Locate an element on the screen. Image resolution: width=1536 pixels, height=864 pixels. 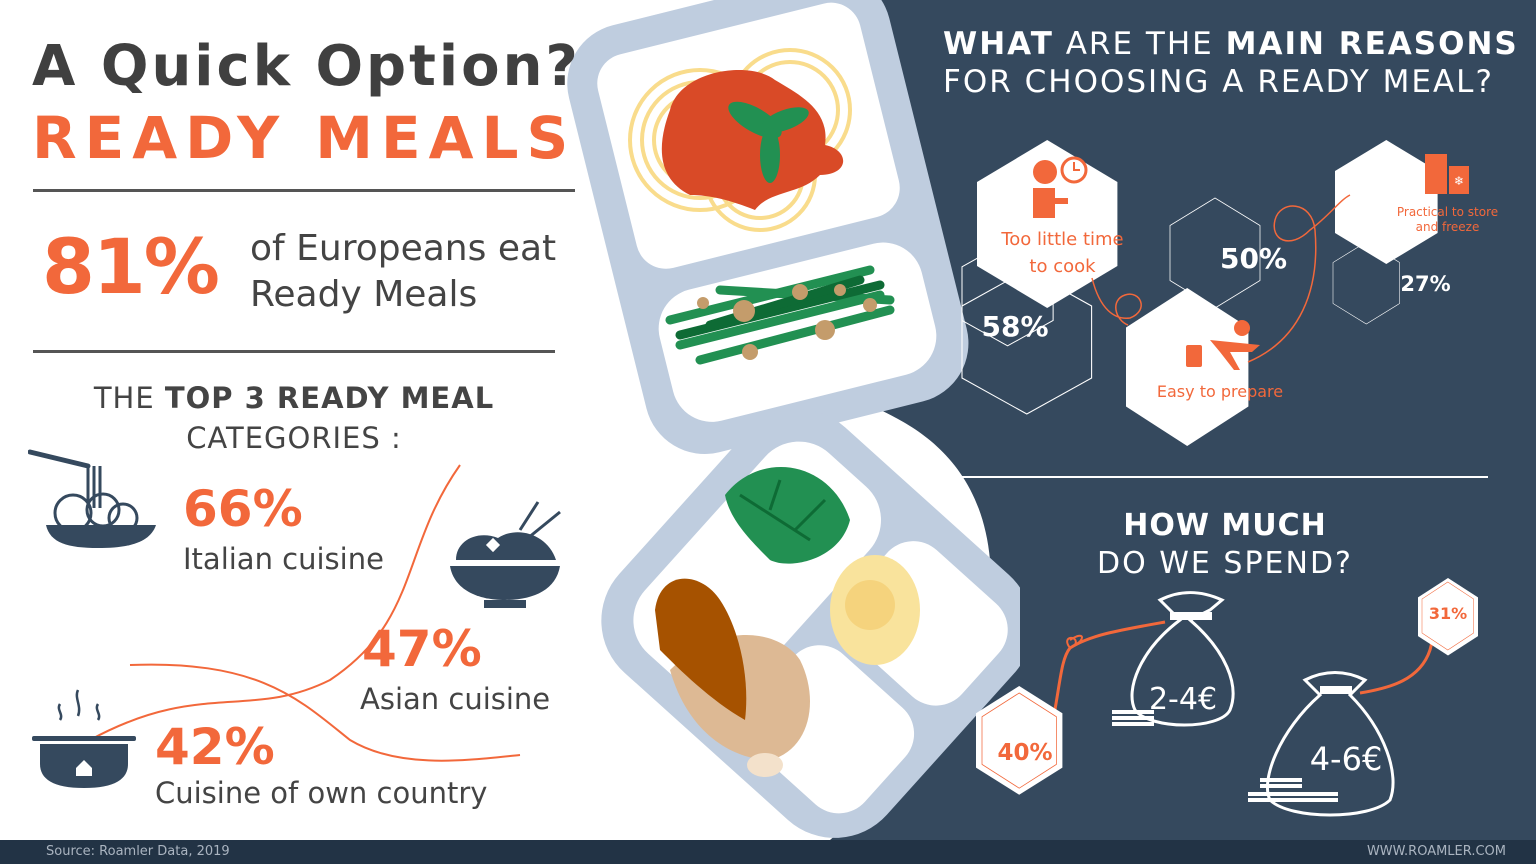
category-own-country-label: Cuisine of own country is located at coordinates (321, 793).